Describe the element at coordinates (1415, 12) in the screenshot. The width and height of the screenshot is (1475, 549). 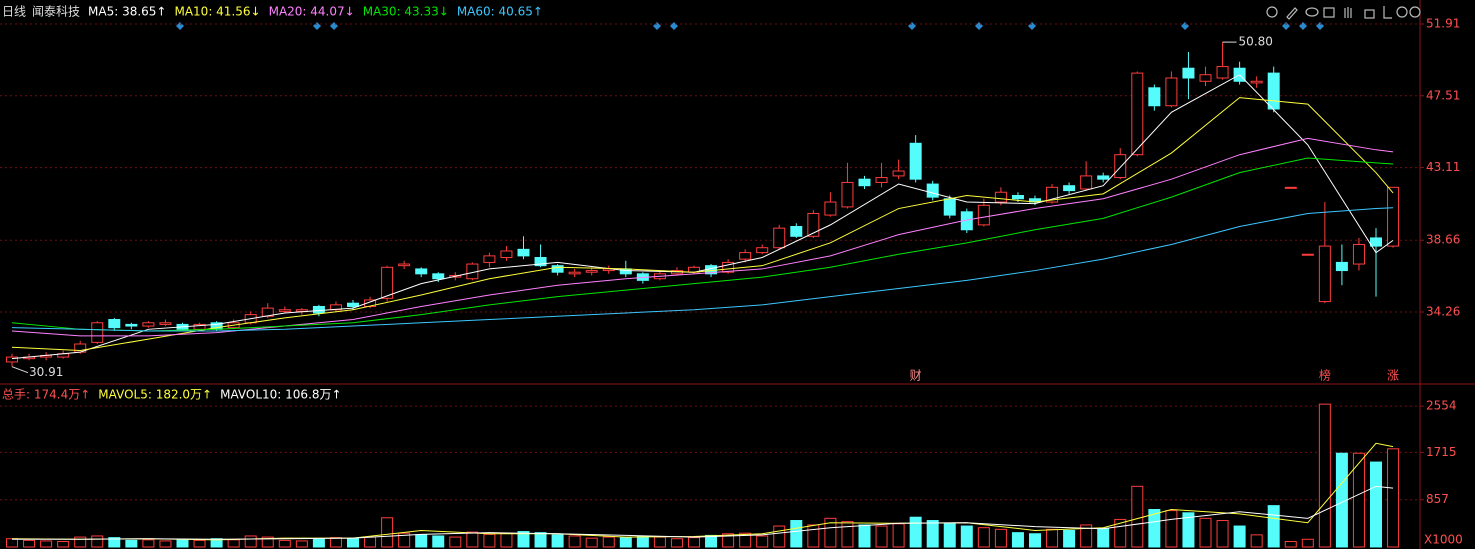
I see `zoom-out-icon` at that location.